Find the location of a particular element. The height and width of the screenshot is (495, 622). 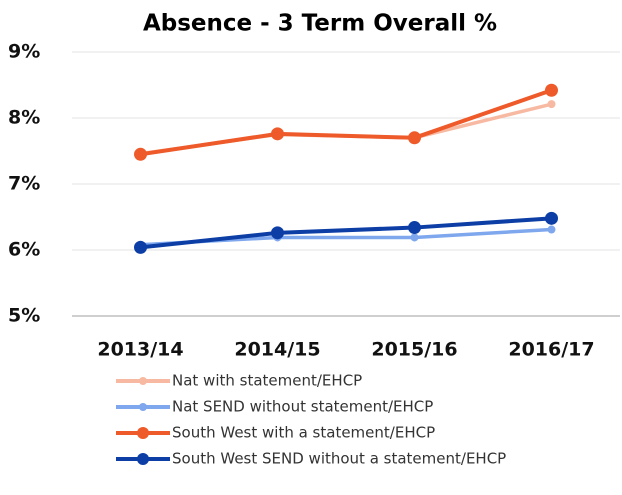

y-tick-label: 6% is located at coordinates (24, 250).